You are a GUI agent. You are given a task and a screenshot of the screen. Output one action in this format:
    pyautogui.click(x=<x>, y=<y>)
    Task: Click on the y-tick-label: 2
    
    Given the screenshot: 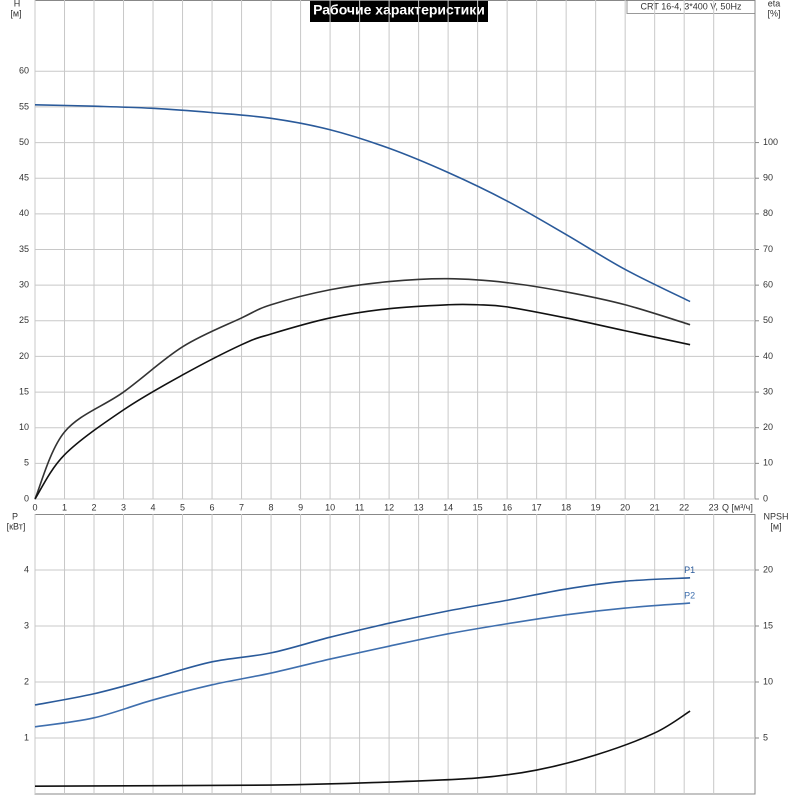 What is the action you would take?
    pyautogui.click(x=26, y=681)
    